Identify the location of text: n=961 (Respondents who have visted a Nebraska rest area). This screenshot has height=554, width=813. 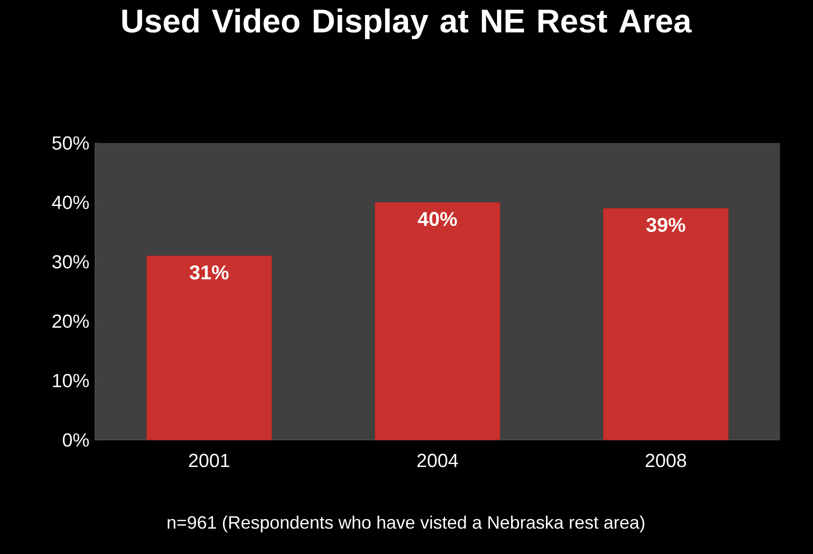
(406, 524).